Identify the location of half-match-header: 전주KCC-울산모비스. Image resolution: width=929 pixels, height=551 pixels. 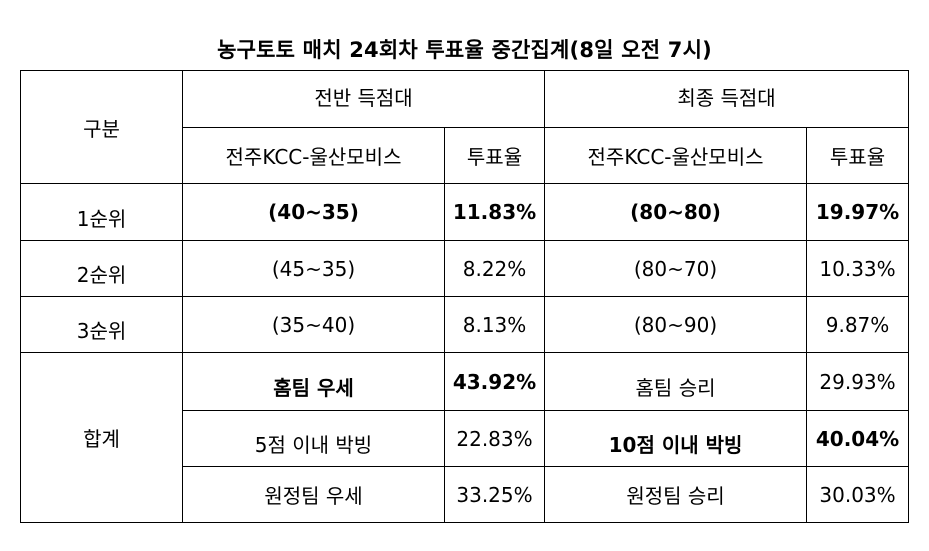
(313, 155).